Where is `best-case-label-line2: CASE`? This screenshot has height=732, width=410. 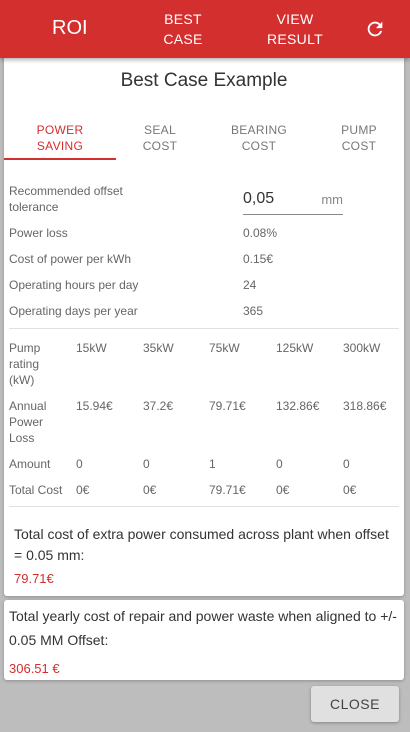
best-case-label-line2: CASE is located at coordinates (183, 39).